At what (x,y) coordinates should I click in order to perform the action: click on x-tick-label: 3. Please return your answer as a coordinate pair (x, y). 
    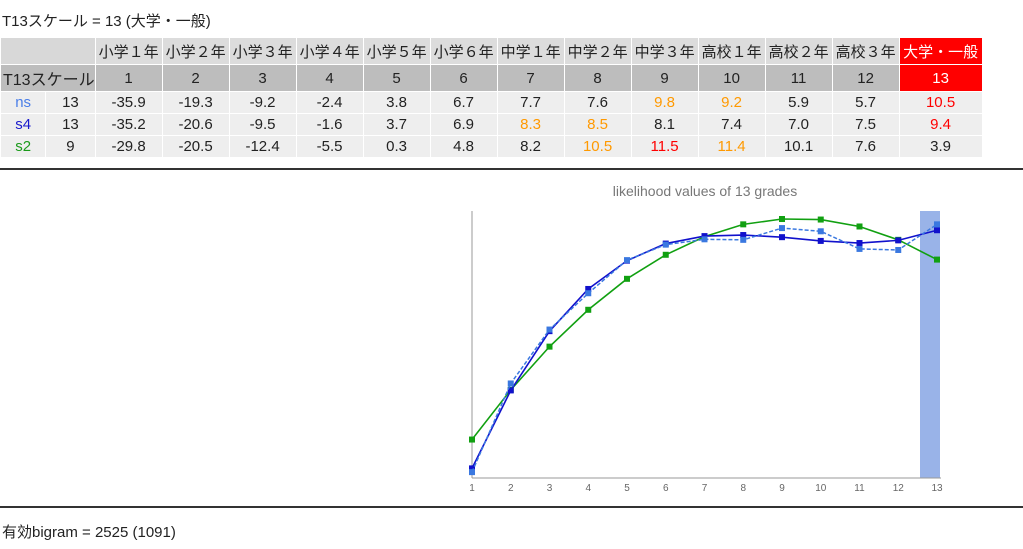
    Looking at the image, I should click on (550, 488).